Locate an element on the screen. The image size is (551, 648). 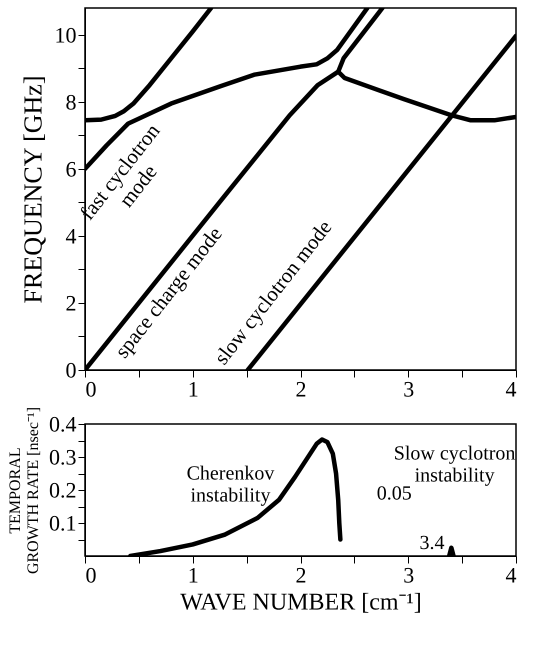
x-axis-title: WAVE NUMBER [cm⁻¹] is located at coordinates (301, 603).